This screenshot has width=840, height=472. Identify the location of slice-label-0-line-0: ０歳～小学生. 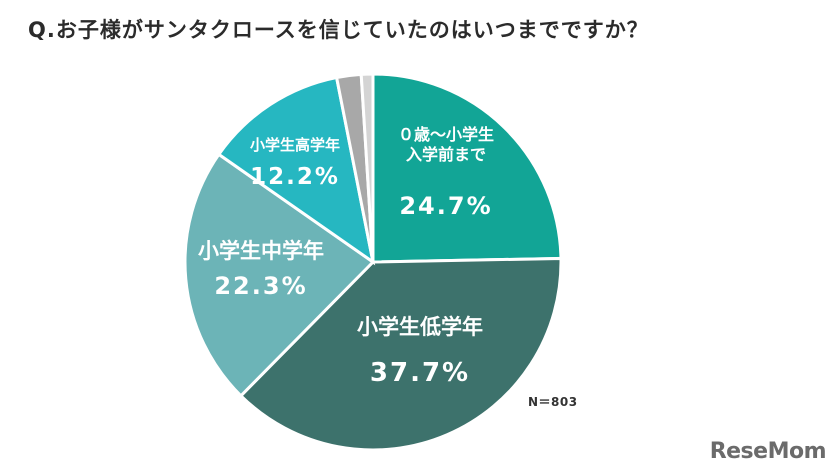
(446, 134).